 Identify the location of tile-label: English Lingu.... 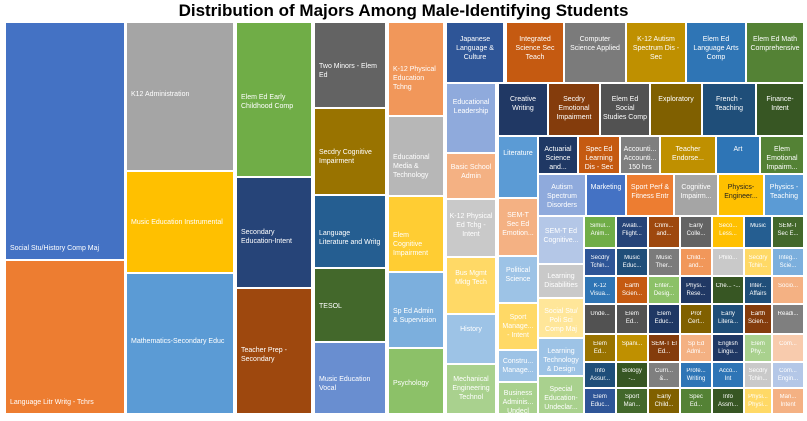
(728, 348).